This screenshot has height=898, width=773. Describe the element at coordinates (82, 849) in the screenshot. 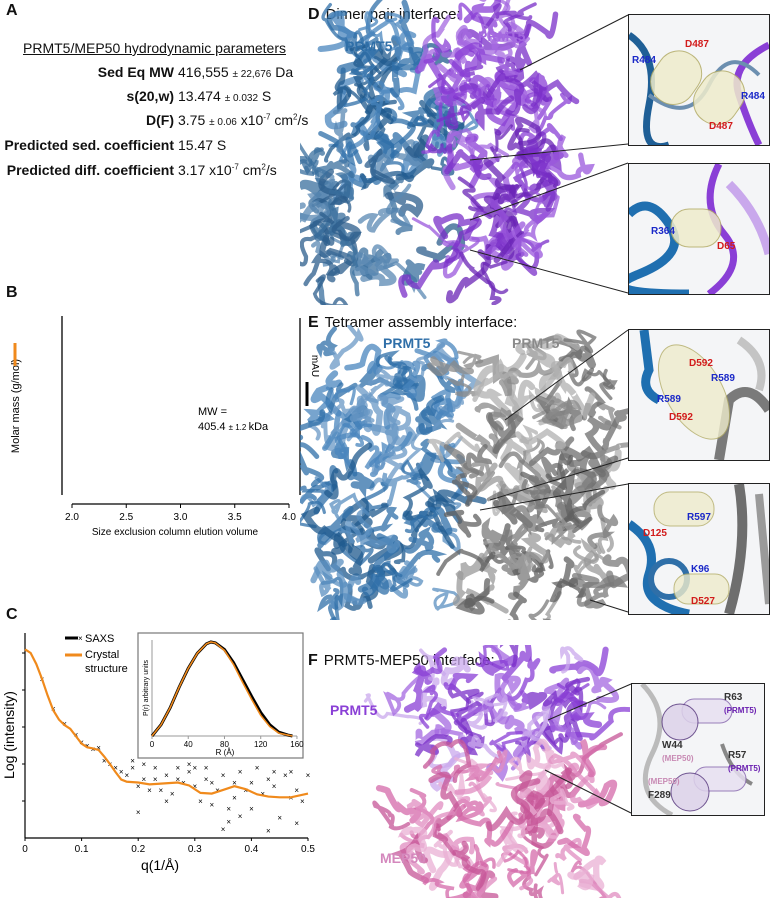

I see `x-tick-label: 0.1` at that location.